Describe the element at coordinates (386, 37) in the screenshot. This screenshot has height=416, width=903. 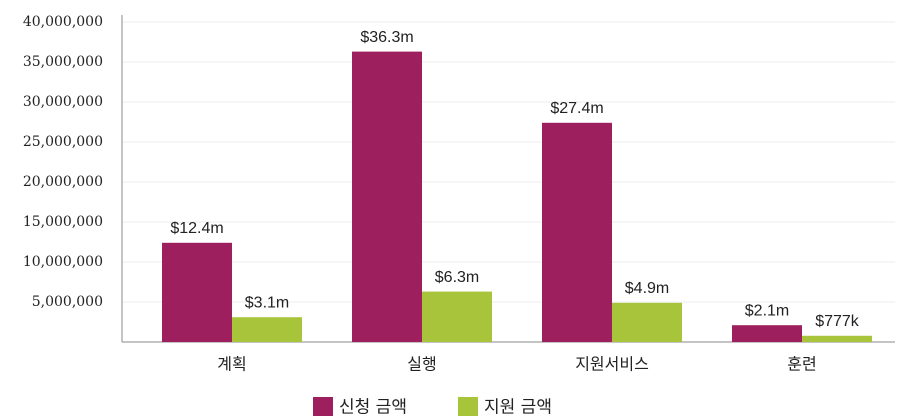
I see `value-label: $36.3m` at that location.